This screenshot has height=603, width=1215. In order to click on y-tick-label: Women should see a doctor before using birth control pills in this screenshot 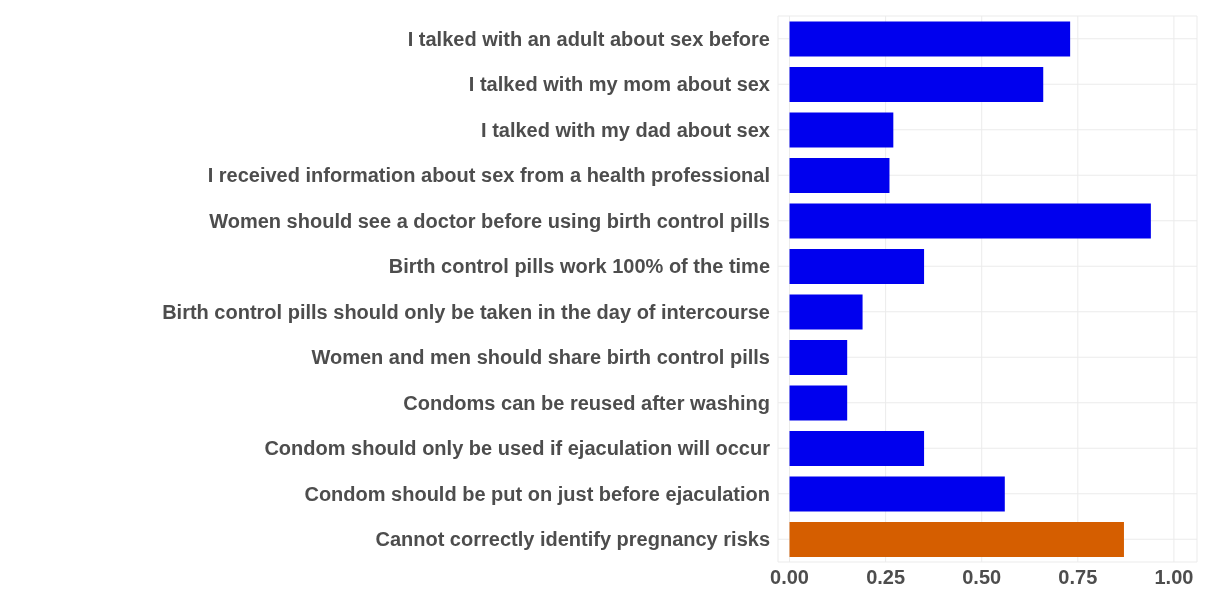, I will do `click(489, 220)`.